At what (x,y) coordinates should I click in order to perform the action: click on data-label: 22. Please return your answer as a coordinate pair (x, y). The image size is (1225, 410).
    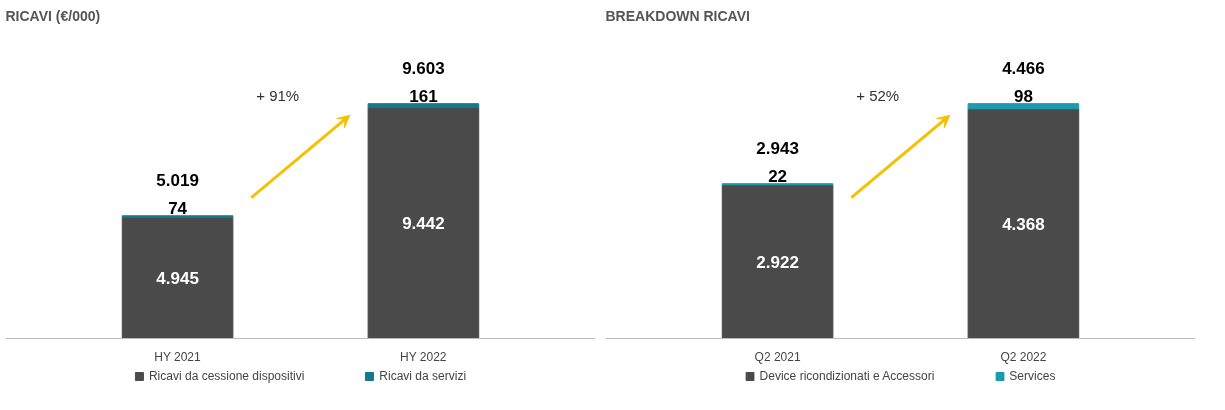
    Looking at the image, I should click on (778, 176).